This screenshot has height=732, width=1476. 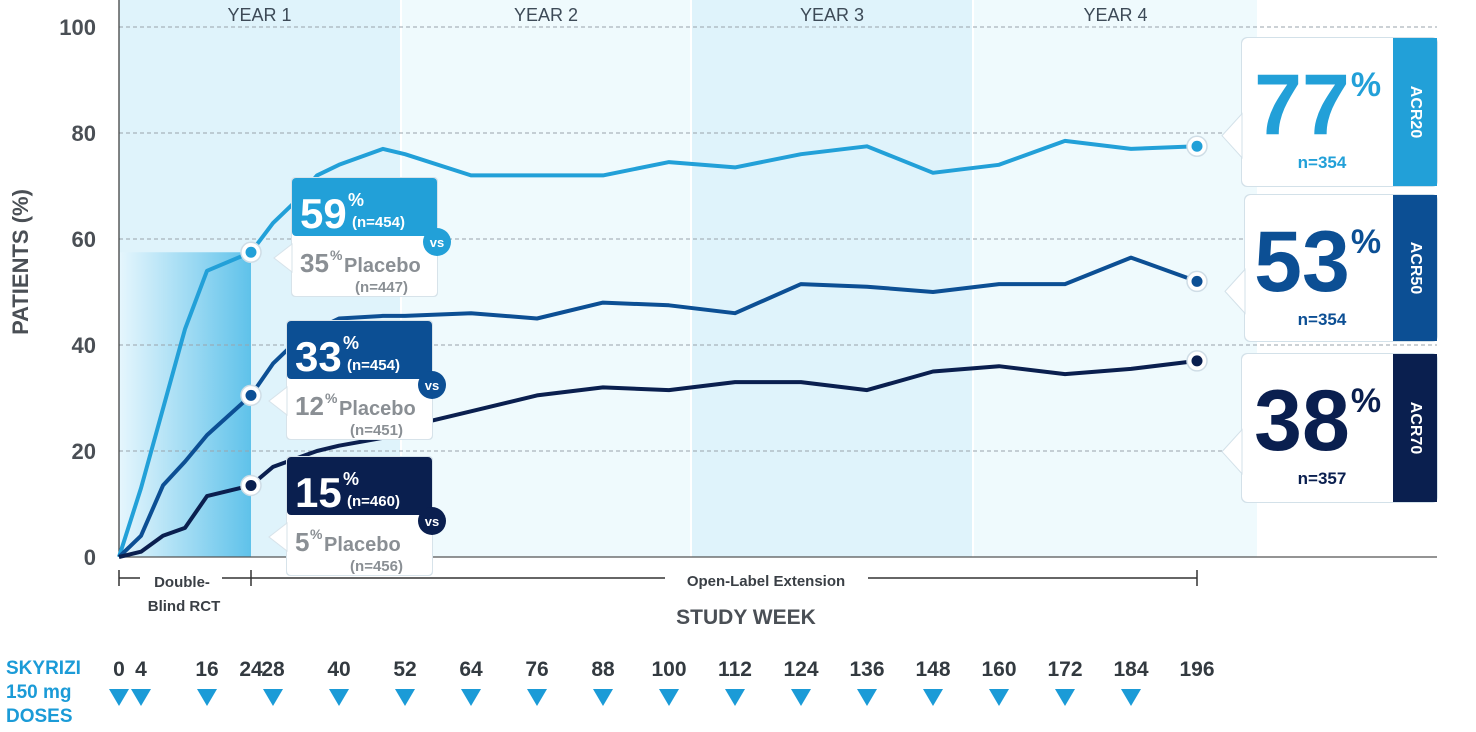 I want to click on callout-percent: 53, so click(x=1302, y=262).